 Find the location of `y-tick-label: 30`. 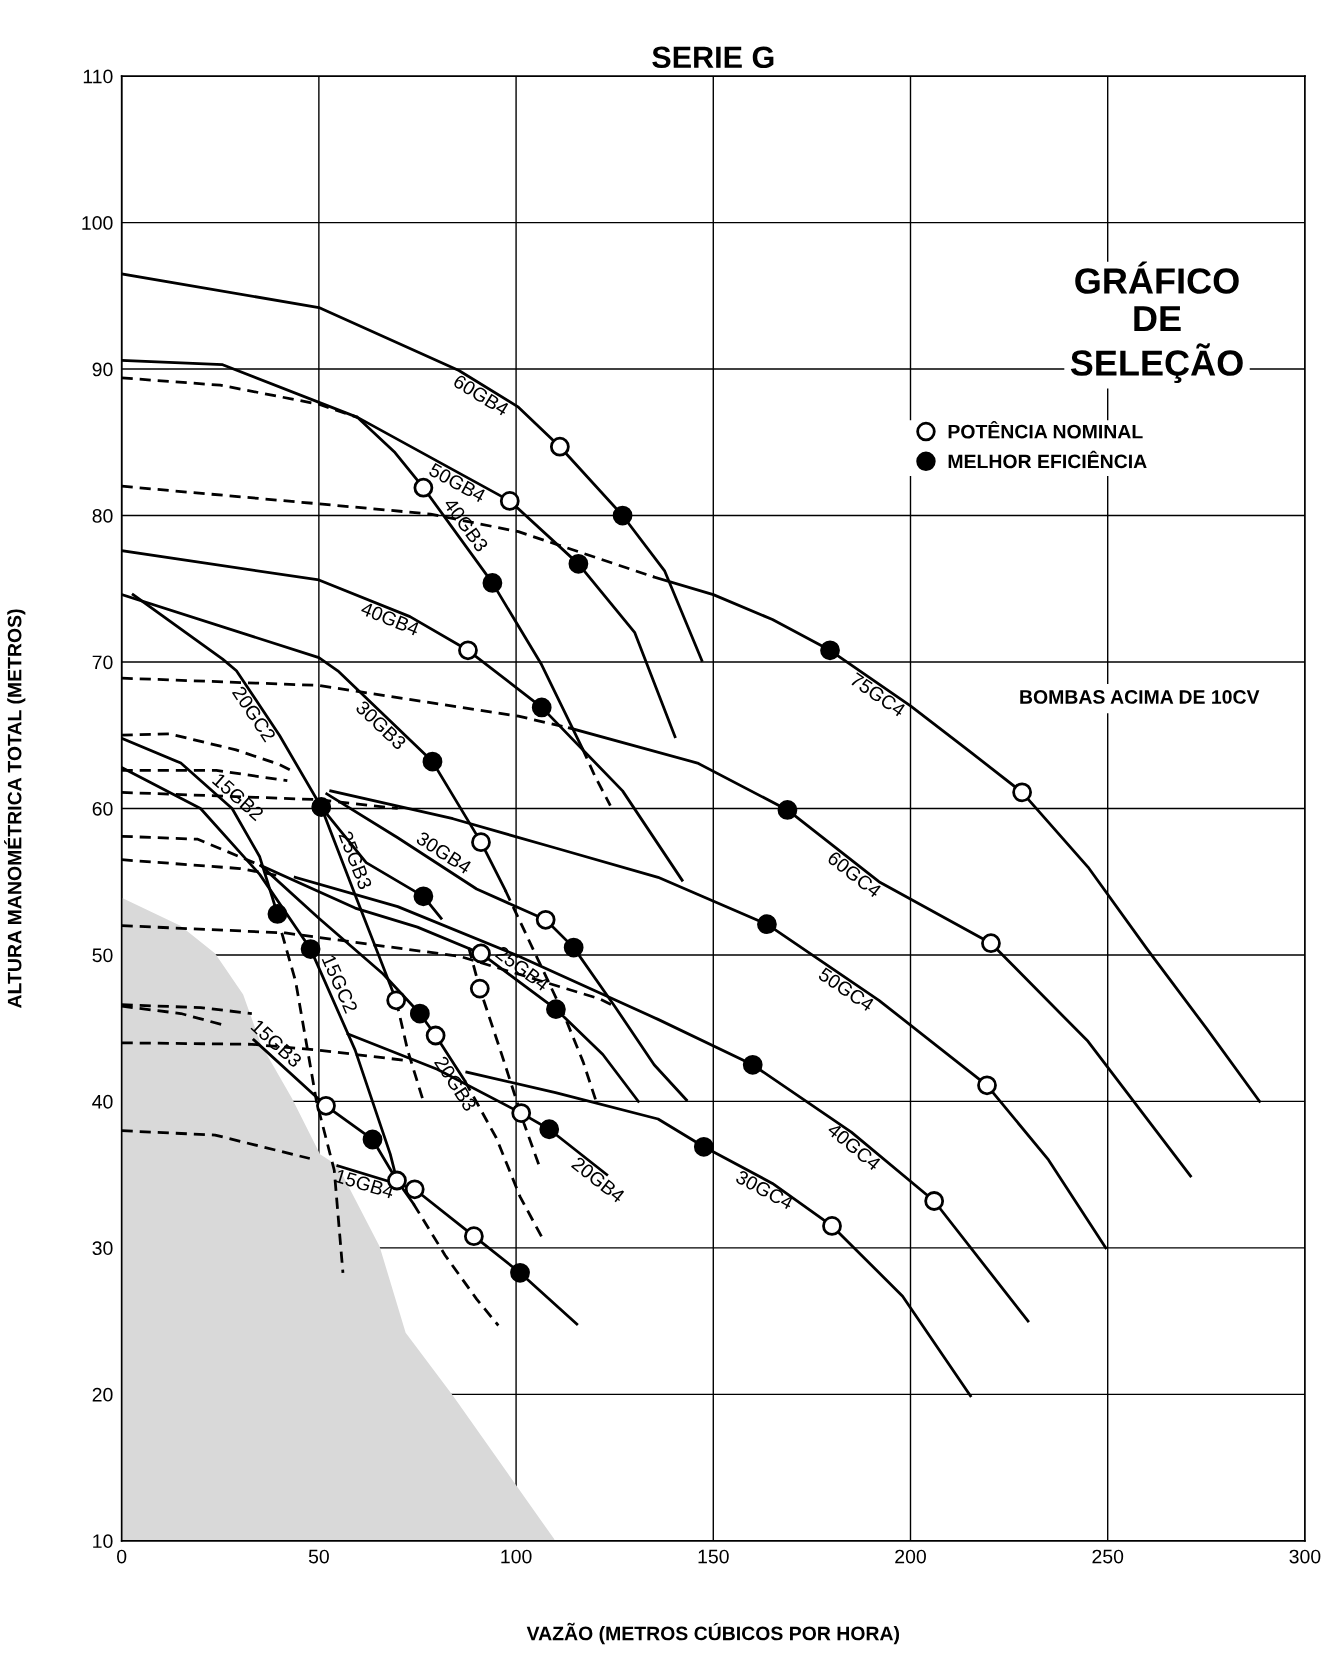

y-tick-label: 30 is located at coordinates (102, 1248).